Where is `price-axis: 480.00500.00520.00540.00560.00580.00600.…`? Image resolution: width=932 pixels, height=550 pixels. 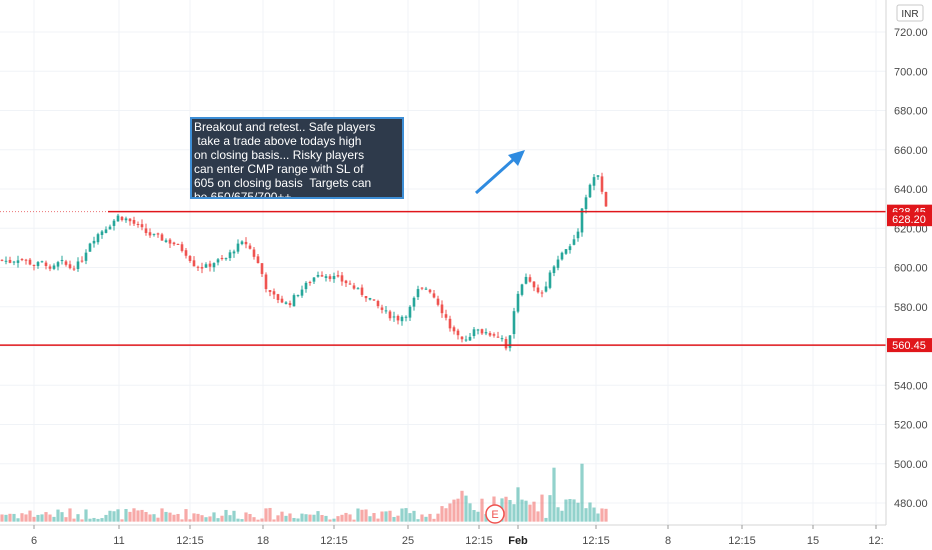 price-axis: 480.00500.00520.00540.00560.00580.00600.… is located at coordinates (908, 262).